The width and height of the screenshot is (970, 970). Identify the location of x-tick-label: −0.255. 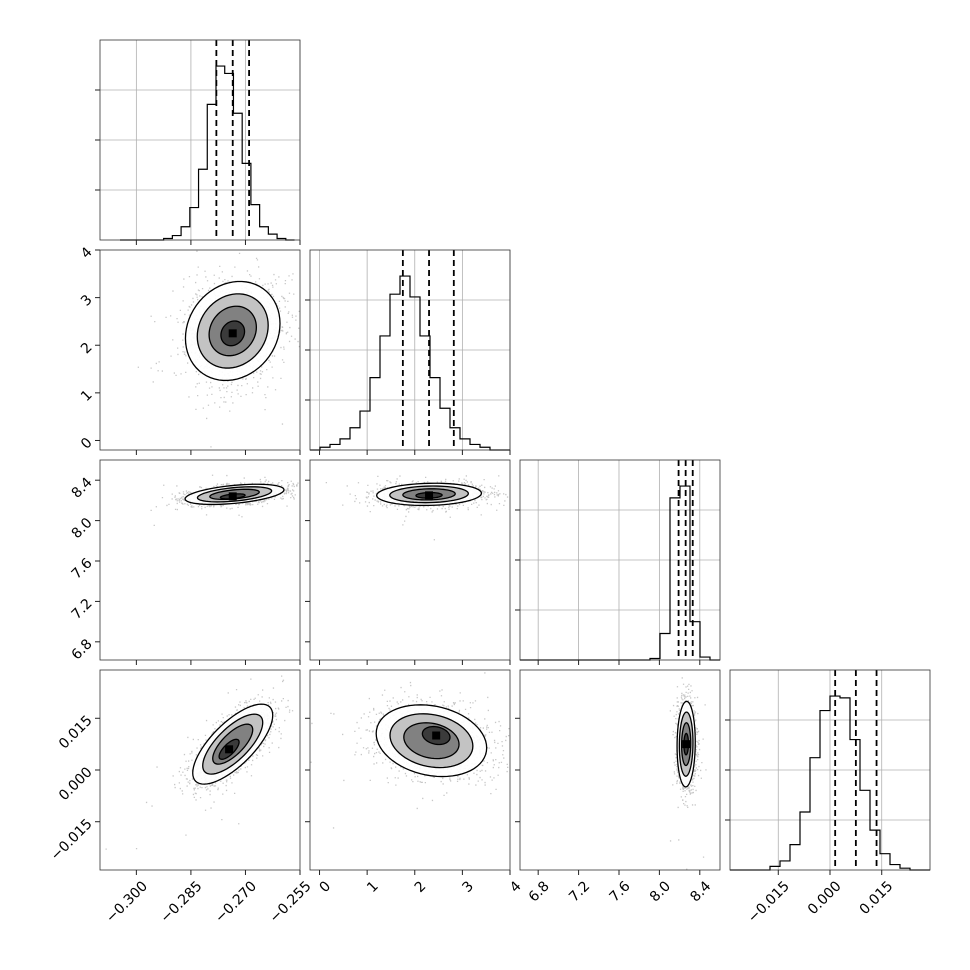
(291, 902).